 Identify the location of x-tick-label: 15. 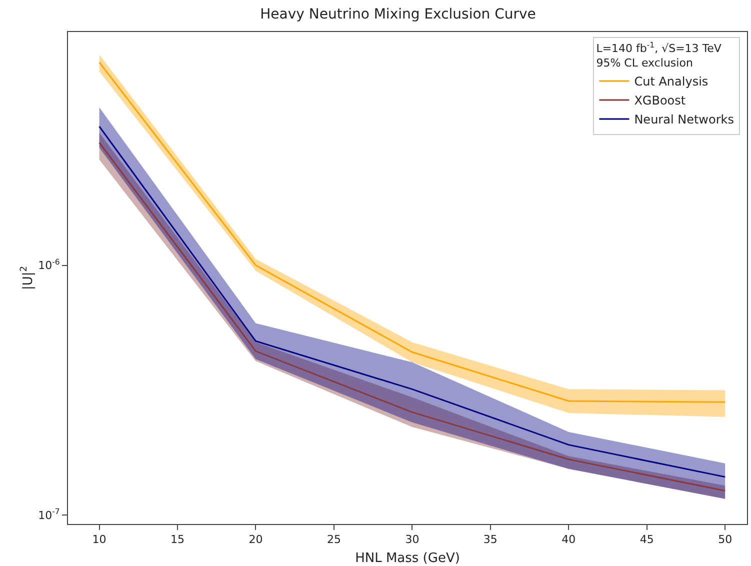
(177, 539).